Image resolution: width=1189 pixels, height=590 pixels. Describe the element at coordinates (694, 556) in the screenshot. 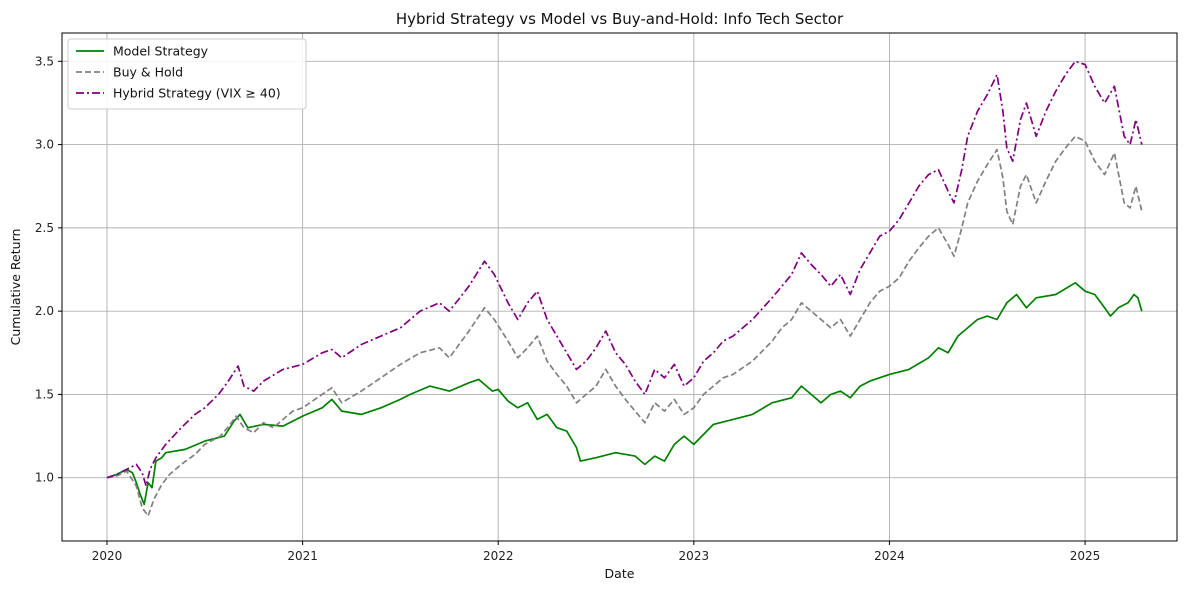

I see `x-tick-label: 2023` at that location.